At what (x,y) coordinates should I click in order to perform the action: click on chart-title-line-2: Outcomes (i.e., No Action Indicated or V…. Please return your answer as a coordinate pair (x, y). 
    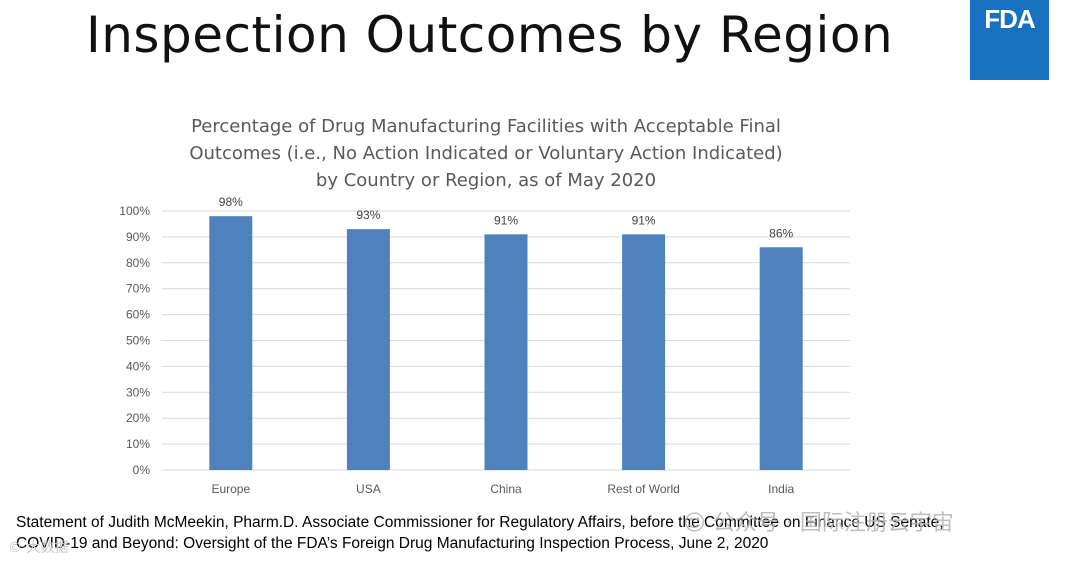
    Looking at the image, I should click on (486, 153).